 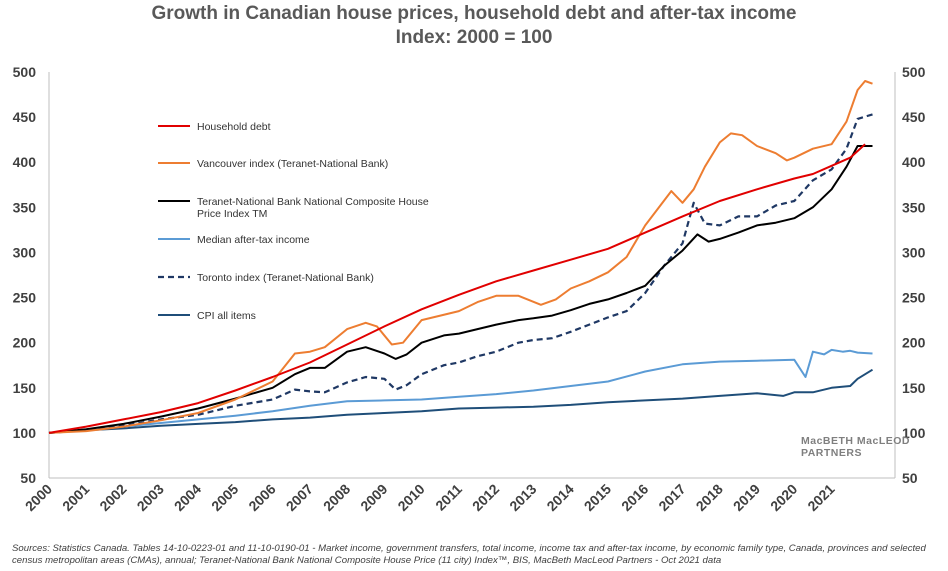 I want to click on x-tick-label: 2007, so click(x=299, y=497).